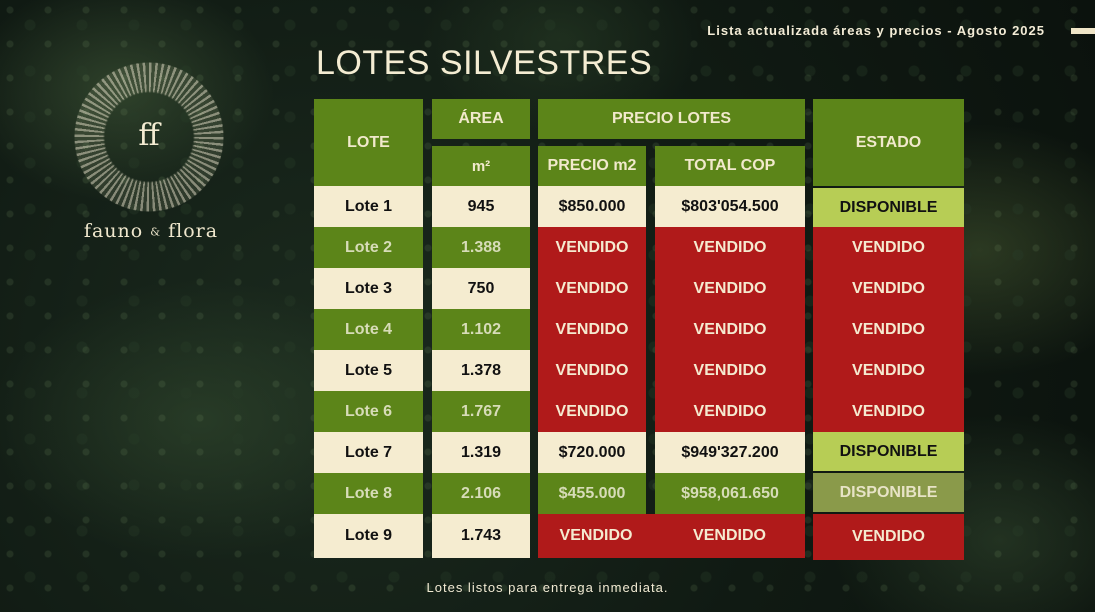 This screenshot has width=1095, height=612. What do you see at coordinates (193, 231) in the screenshot?
I see `logo-word-right: flora` at bounding box center [193, 231].